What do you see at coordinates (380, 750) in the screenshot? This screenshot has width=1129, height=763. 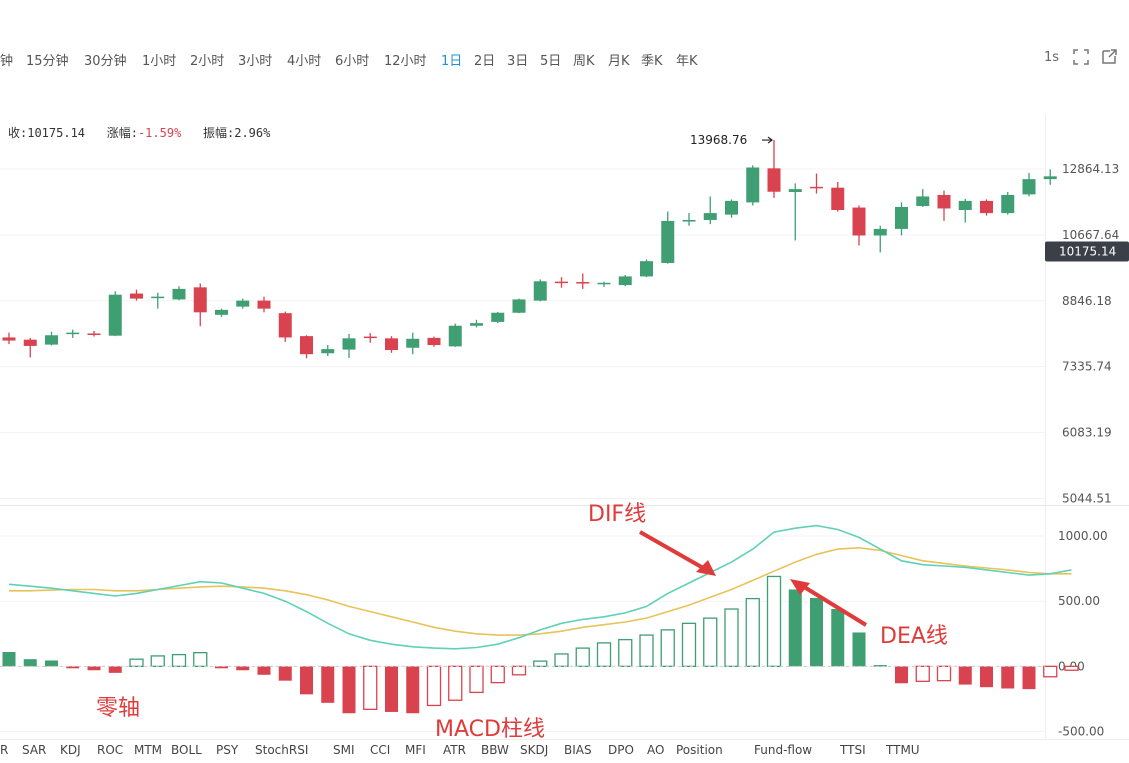 I see `indicator-cci: CCI` at bounding box center [380, 750].